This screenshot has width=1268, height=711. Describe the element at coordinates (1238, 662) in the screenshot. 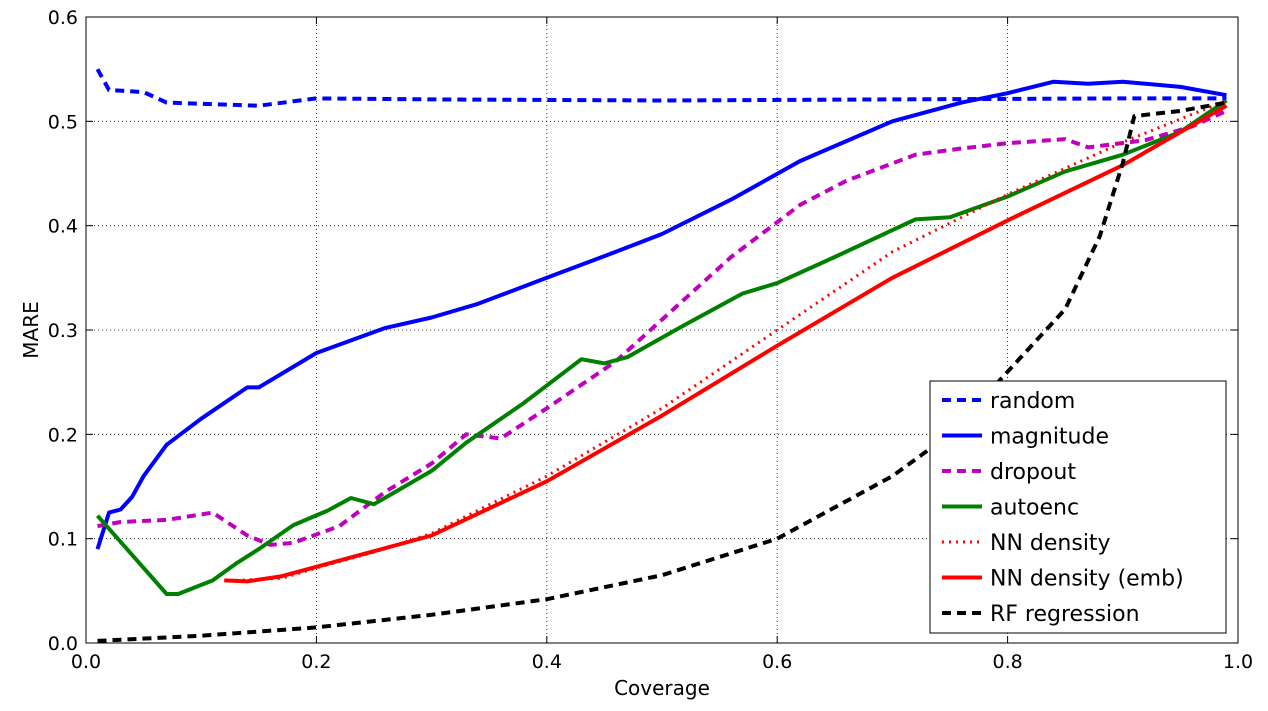

I see `x-tick-label: 1.0` at that location.